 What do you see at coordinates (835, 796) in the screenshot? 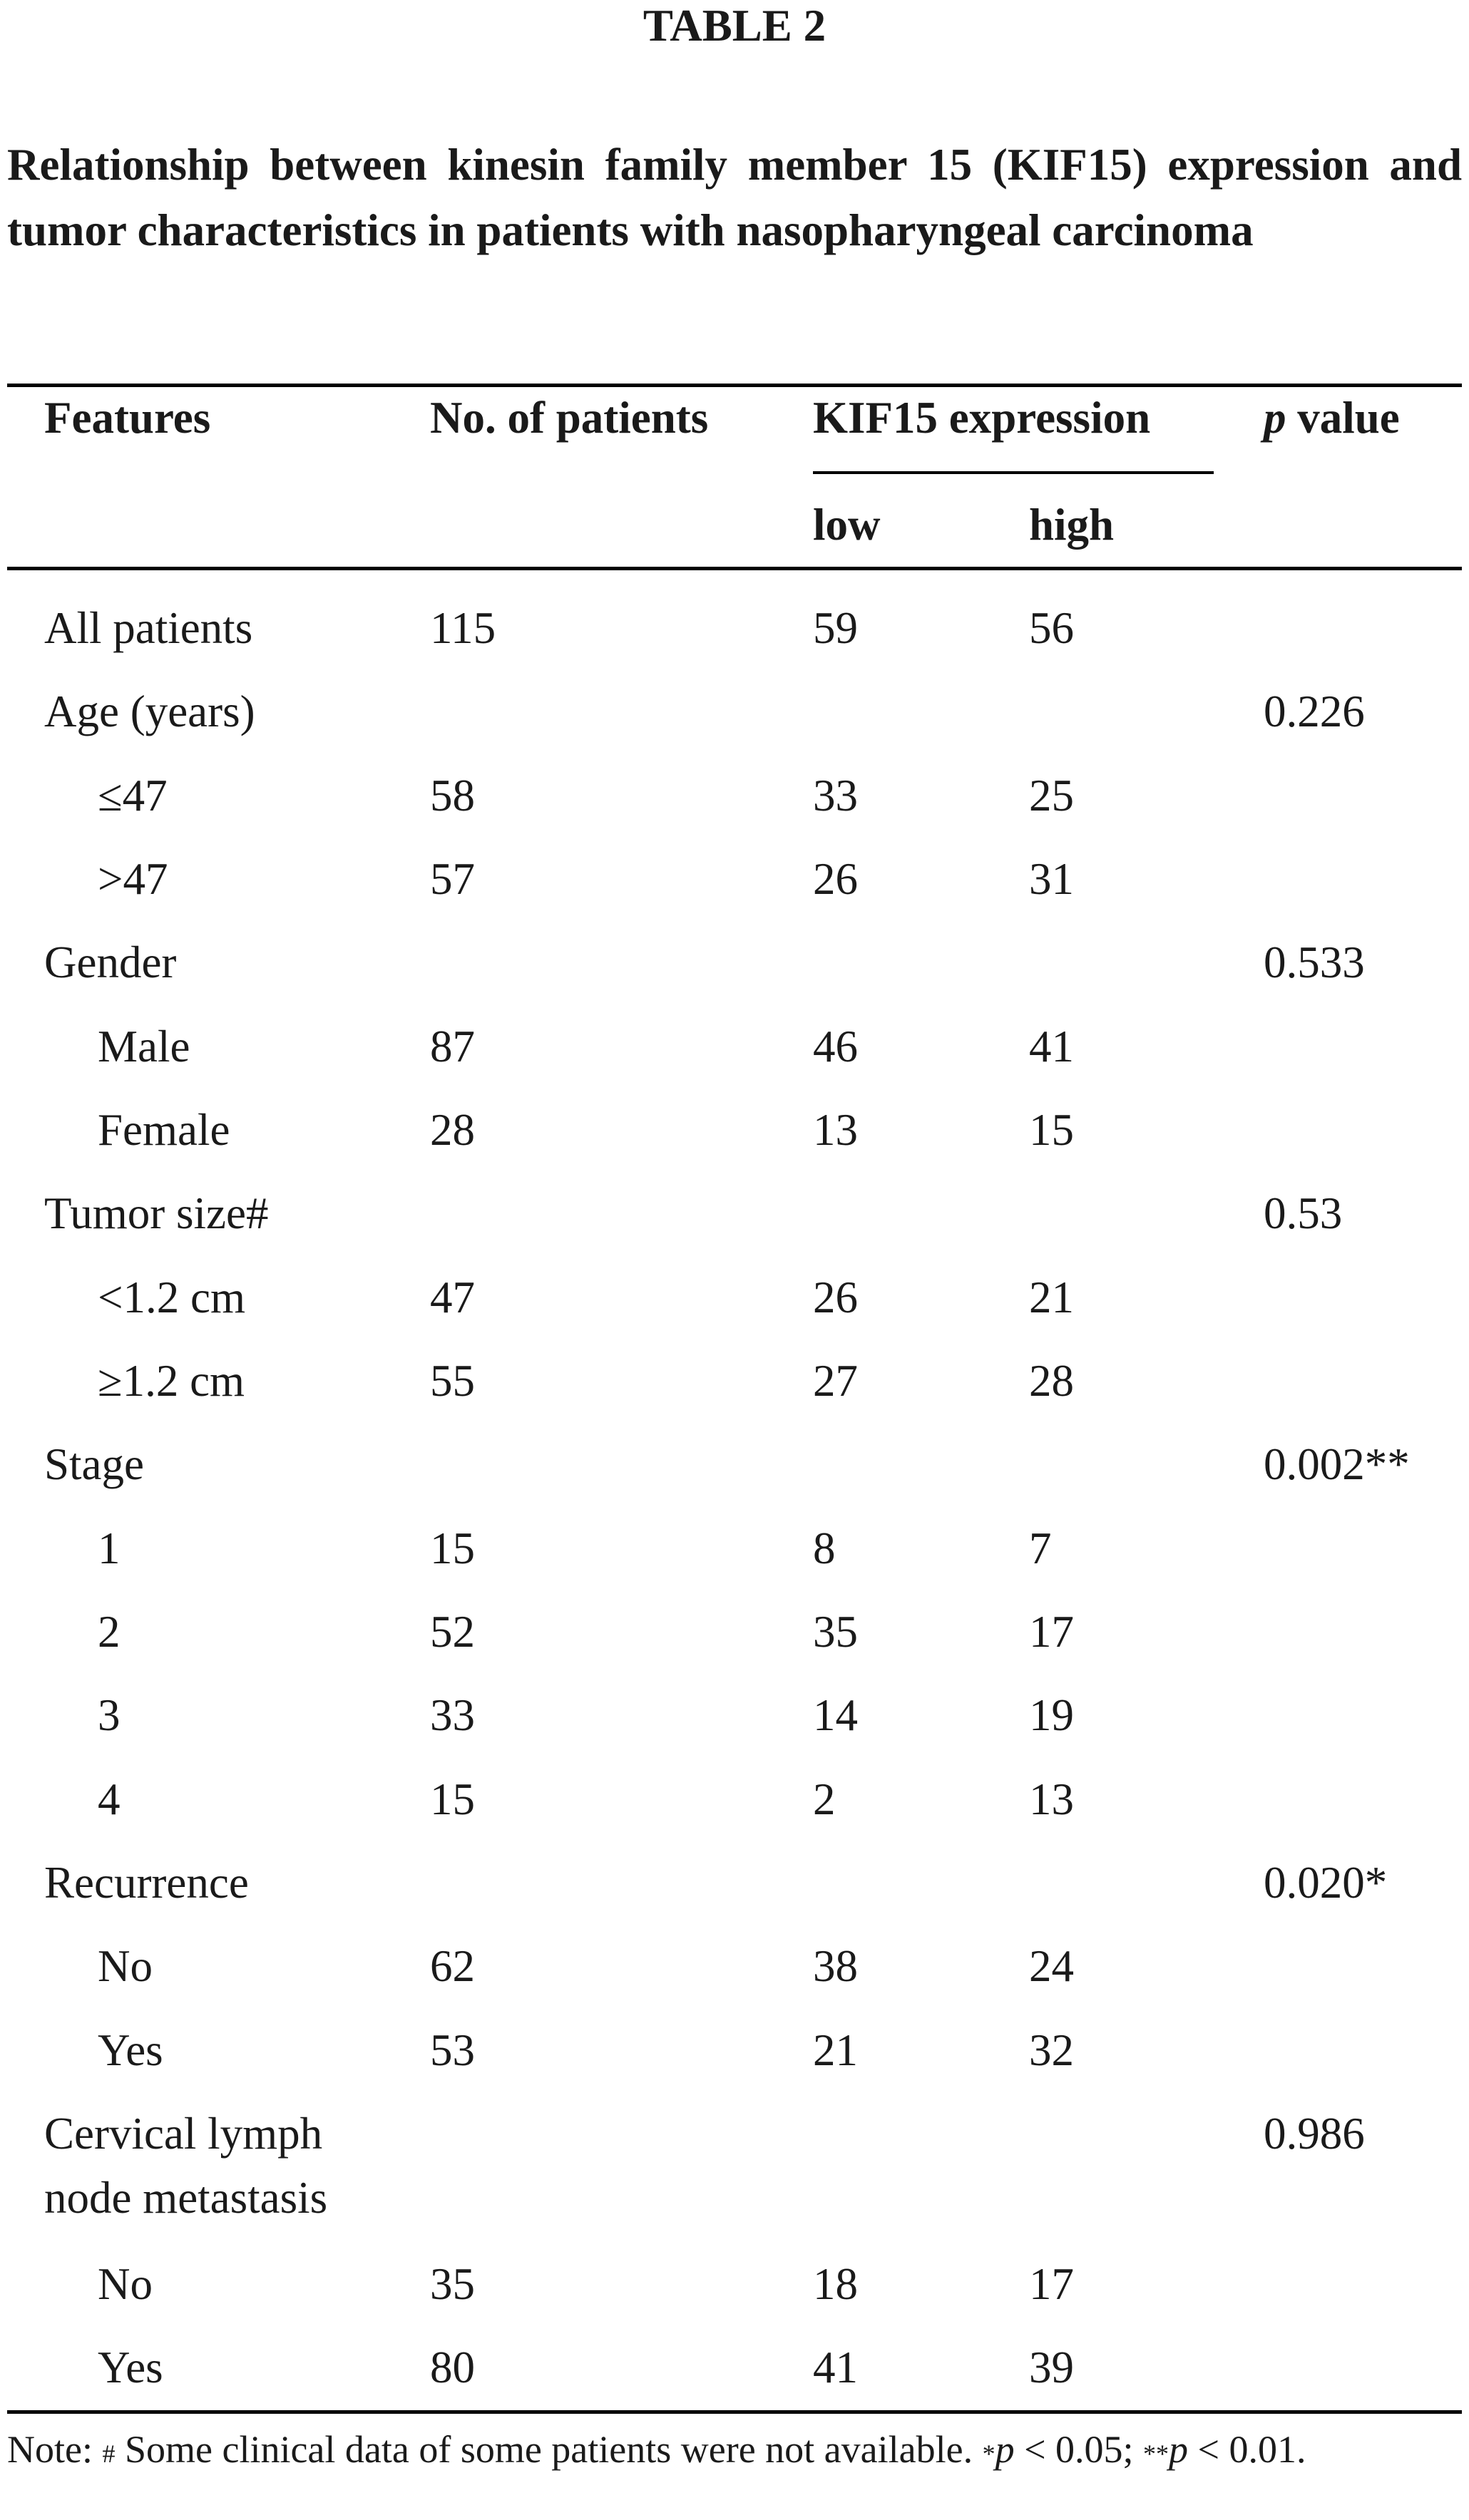
I see `cell-low: 33` at bounding box center [835, 796].